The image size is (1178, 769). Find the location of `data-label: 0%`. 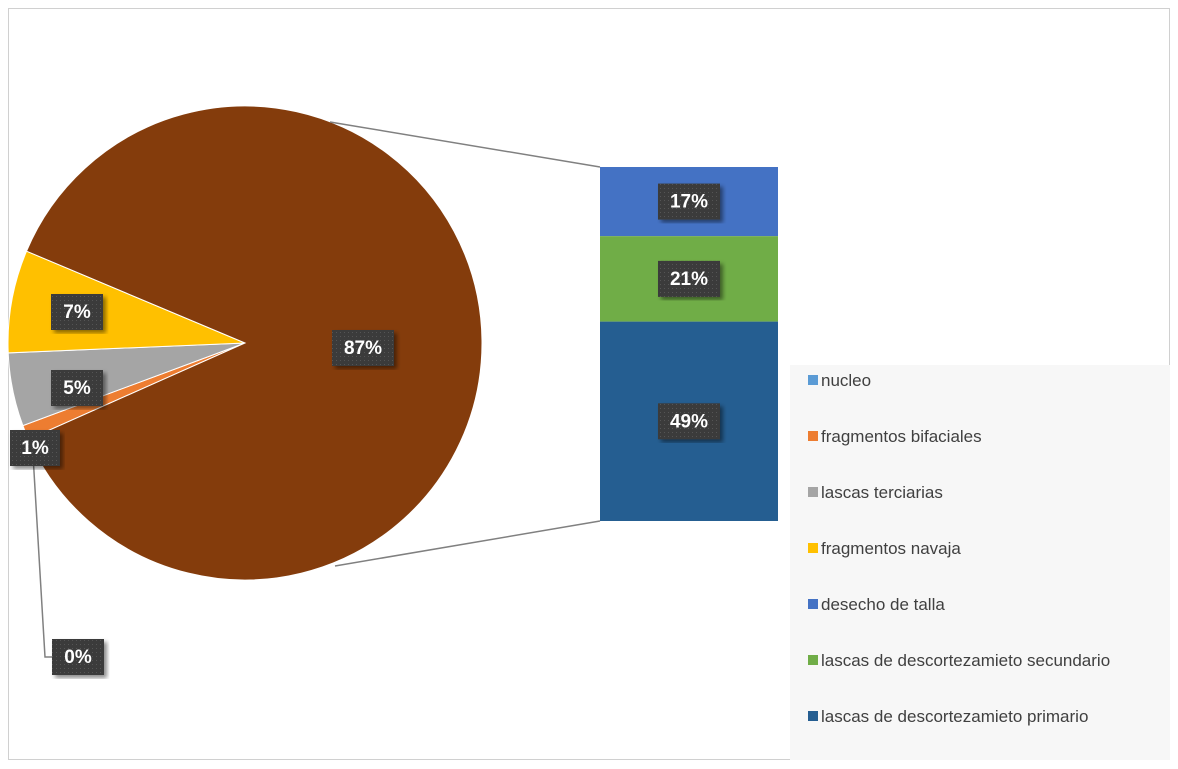

data-label: 0% is located at coordinates (78, 657).